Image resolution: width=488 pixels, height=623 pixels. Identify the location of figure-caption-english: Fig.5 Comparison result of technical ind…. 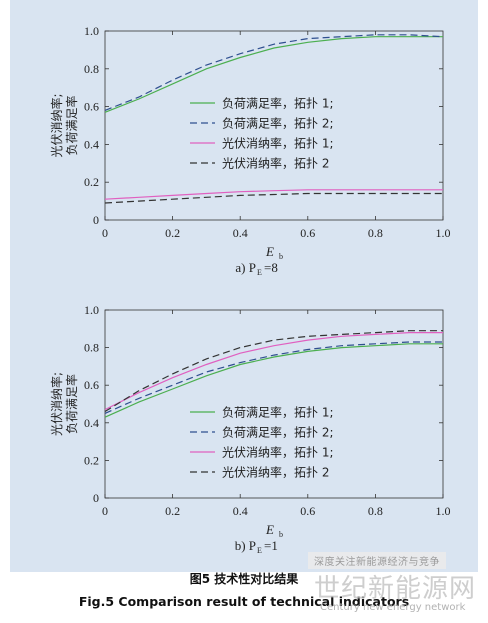
(244, 601).